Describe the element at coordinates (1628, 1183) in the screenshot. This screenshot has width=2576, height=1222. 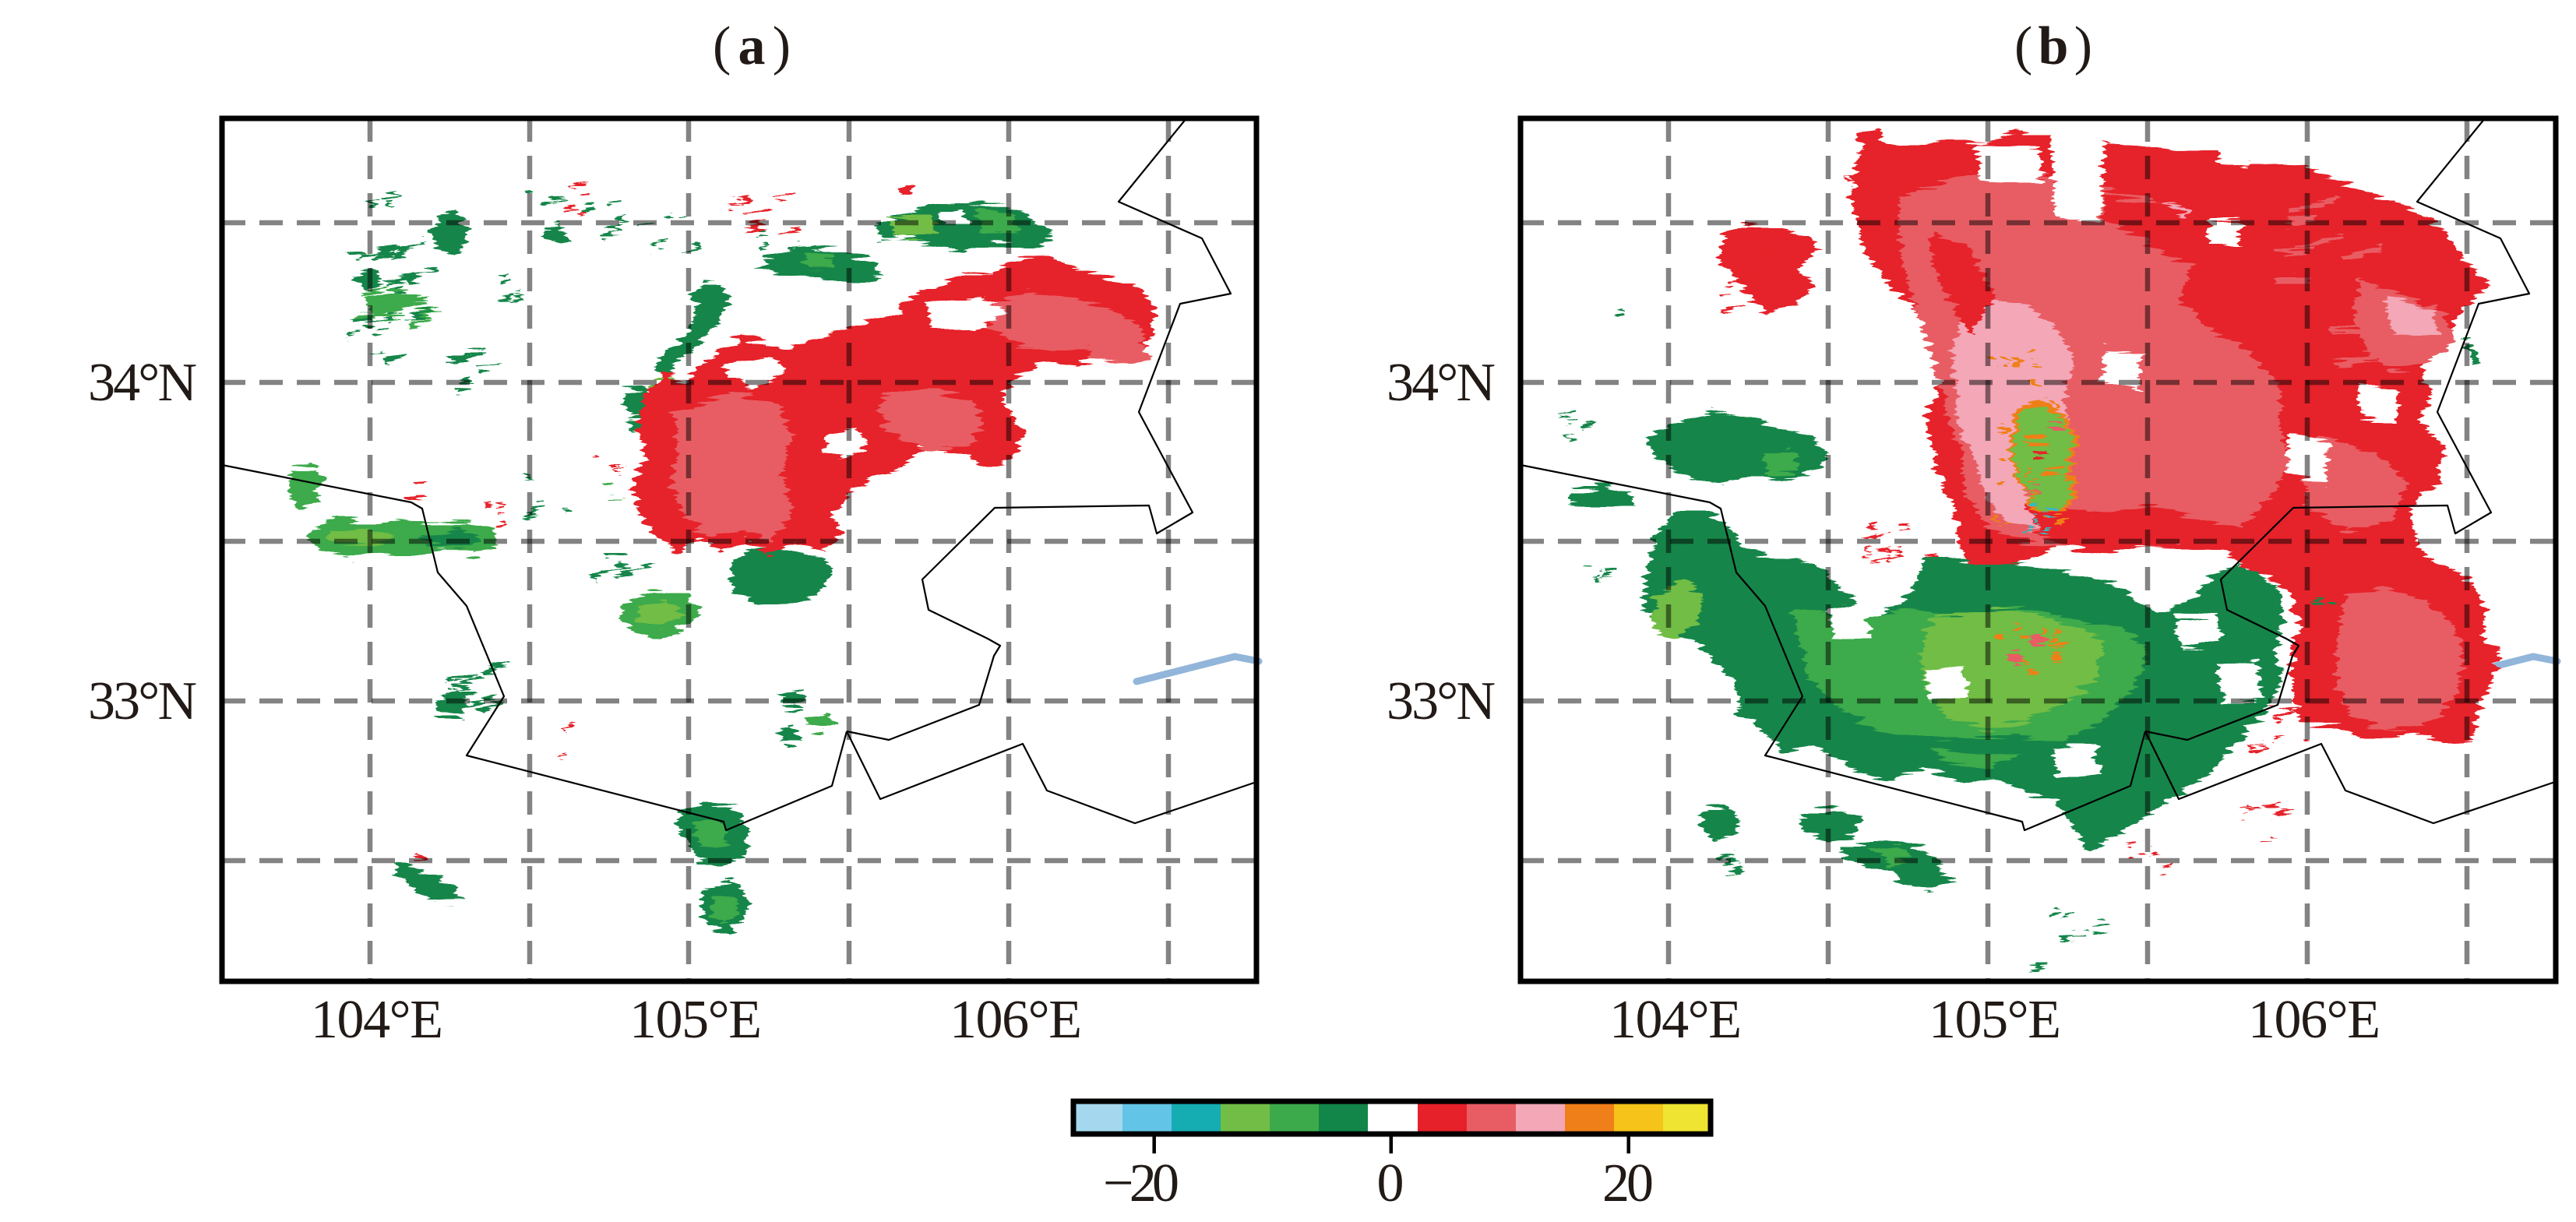
I see `svg-text: 20` at that location.